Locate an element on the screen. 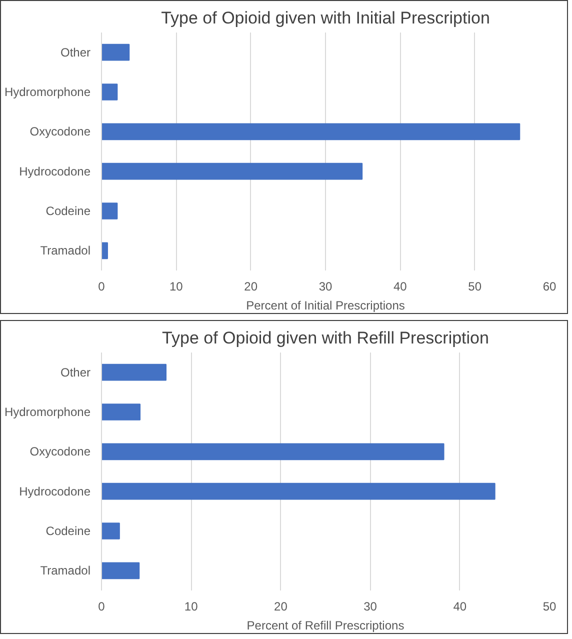  chart-title: Type of Opioid given with Initial Prescription is located at coordinates (325, 18).